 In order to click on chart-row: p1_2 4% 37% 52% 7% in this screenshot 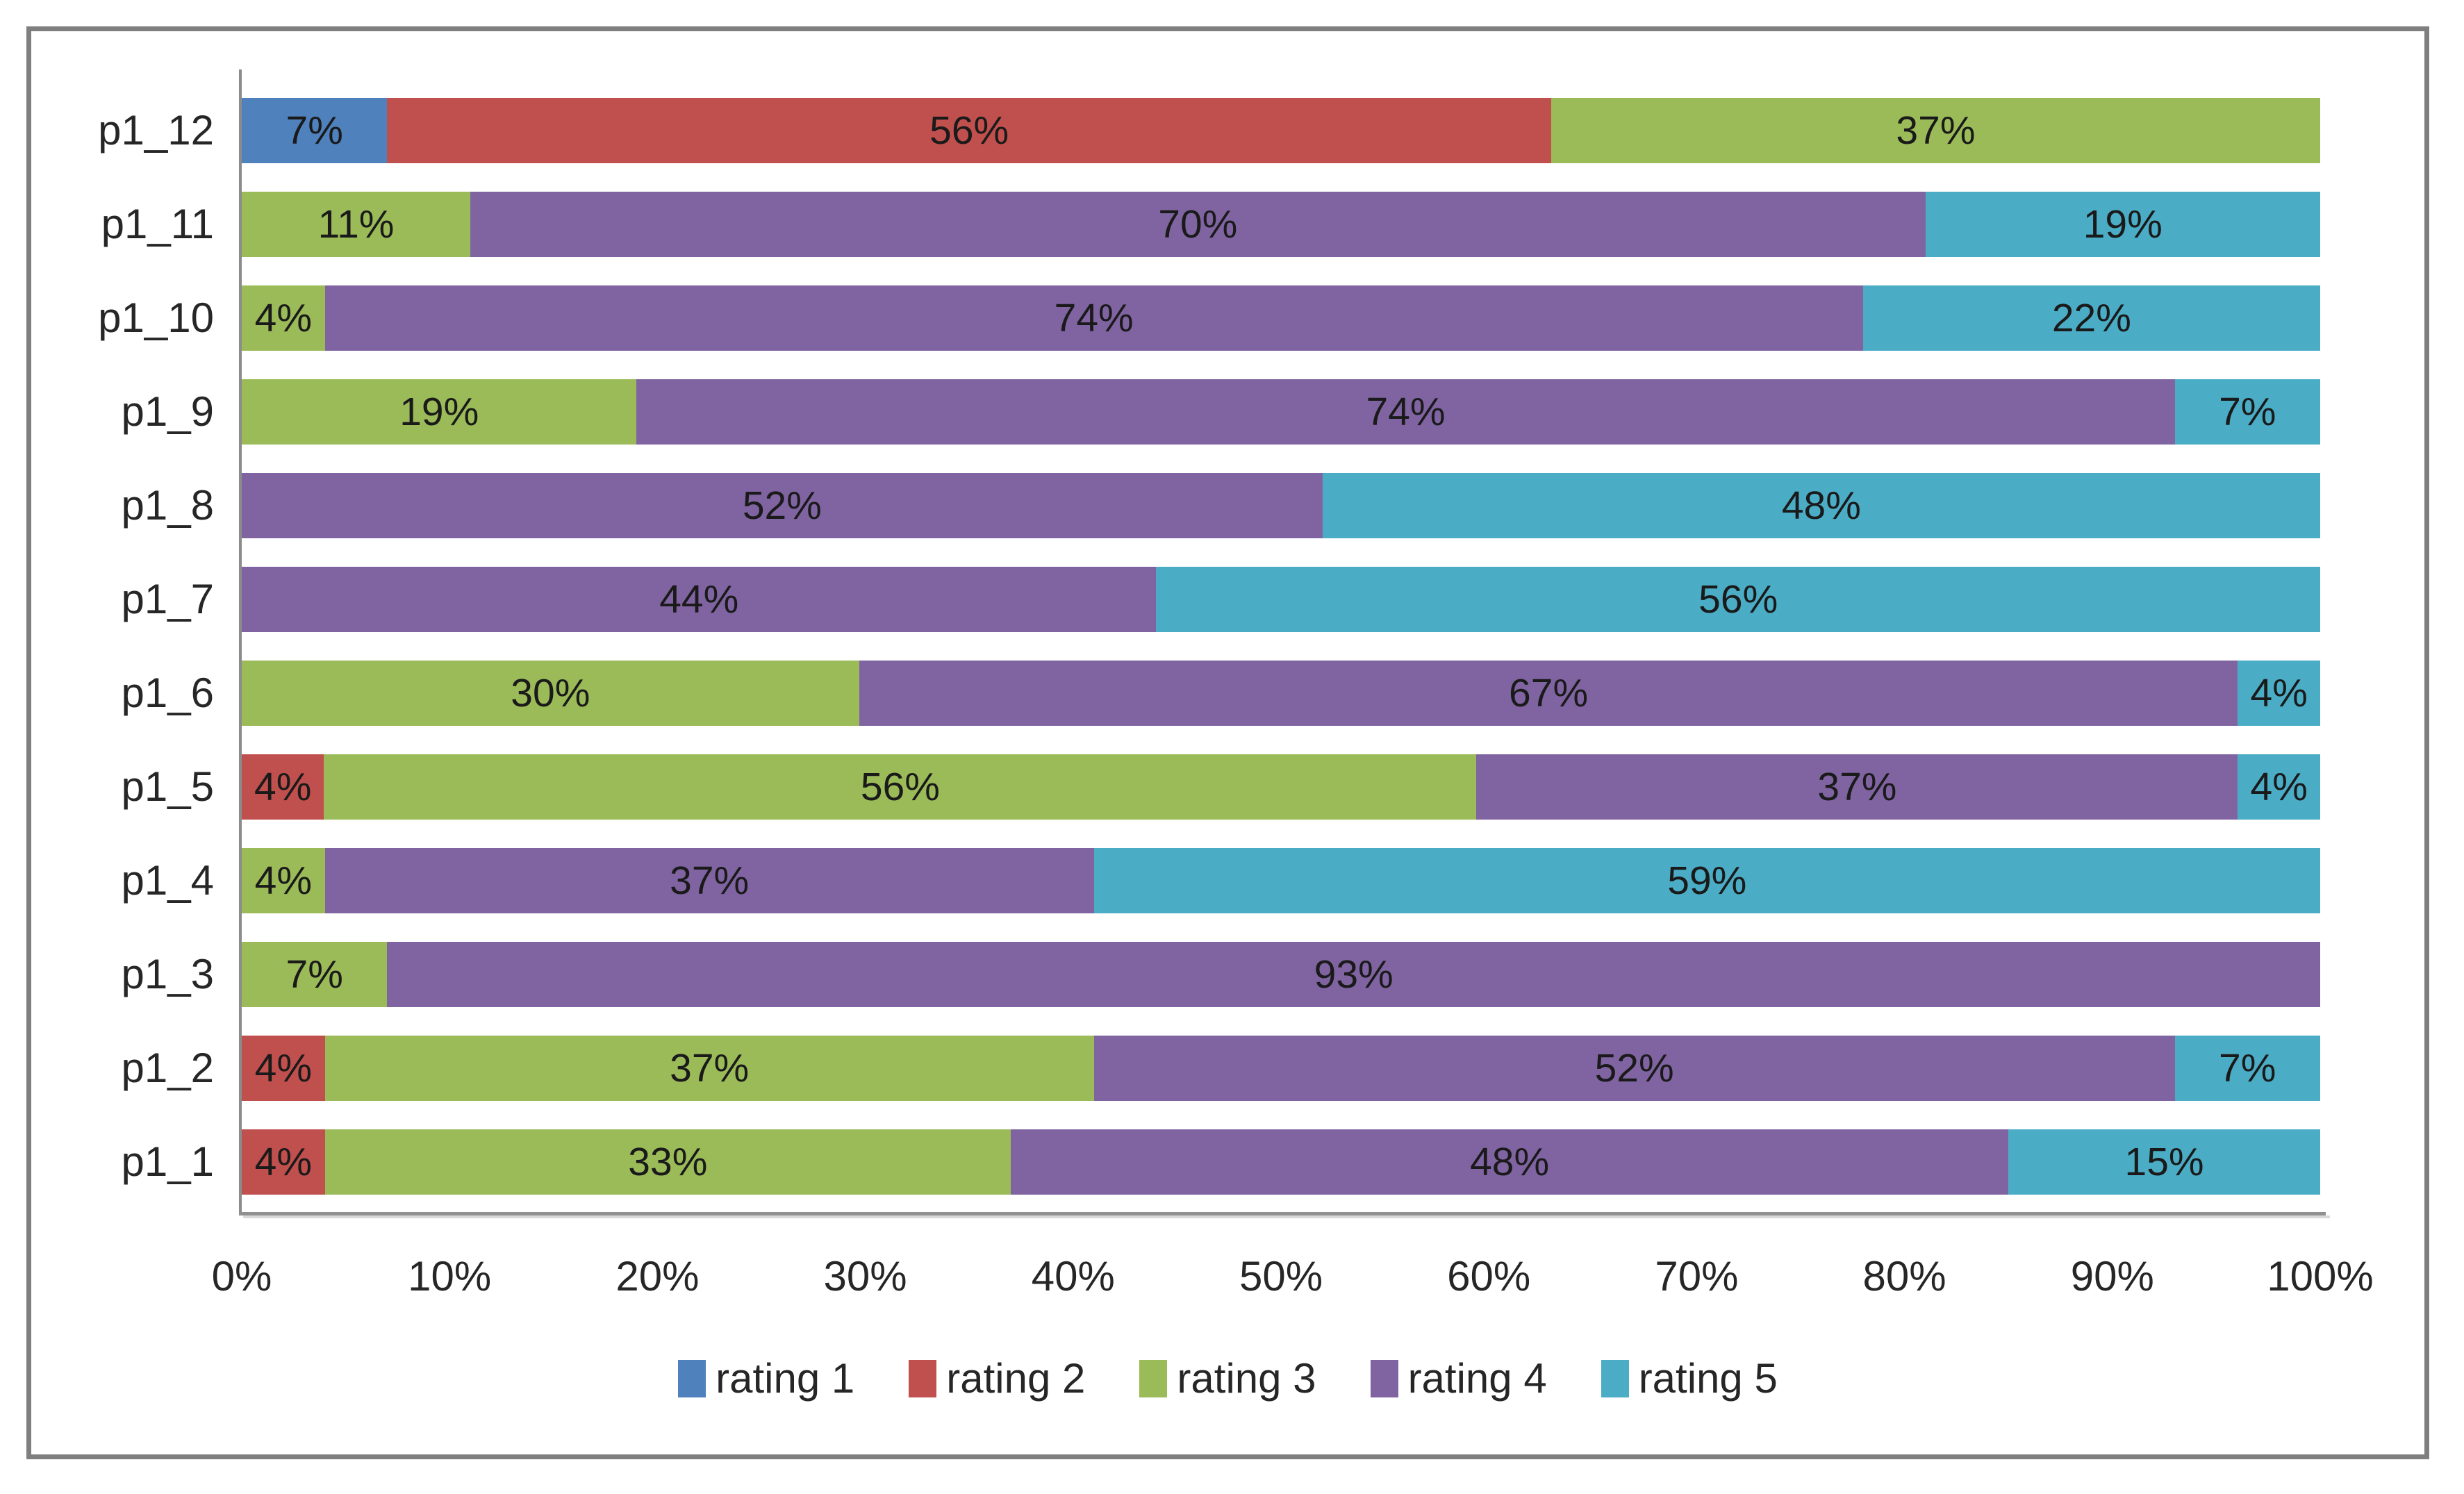, I will do `click(1181, 1068)`.